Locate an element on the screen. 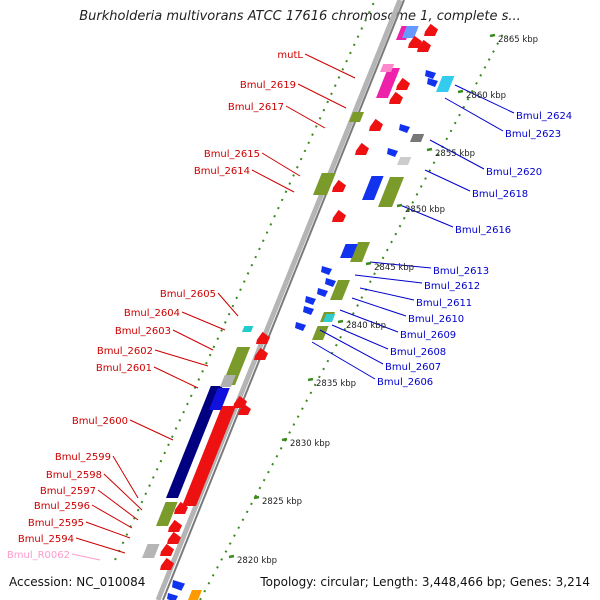 This screenshot has width=600, height=600. gene-bmul-2601-block is located at coordinates (219, 399).